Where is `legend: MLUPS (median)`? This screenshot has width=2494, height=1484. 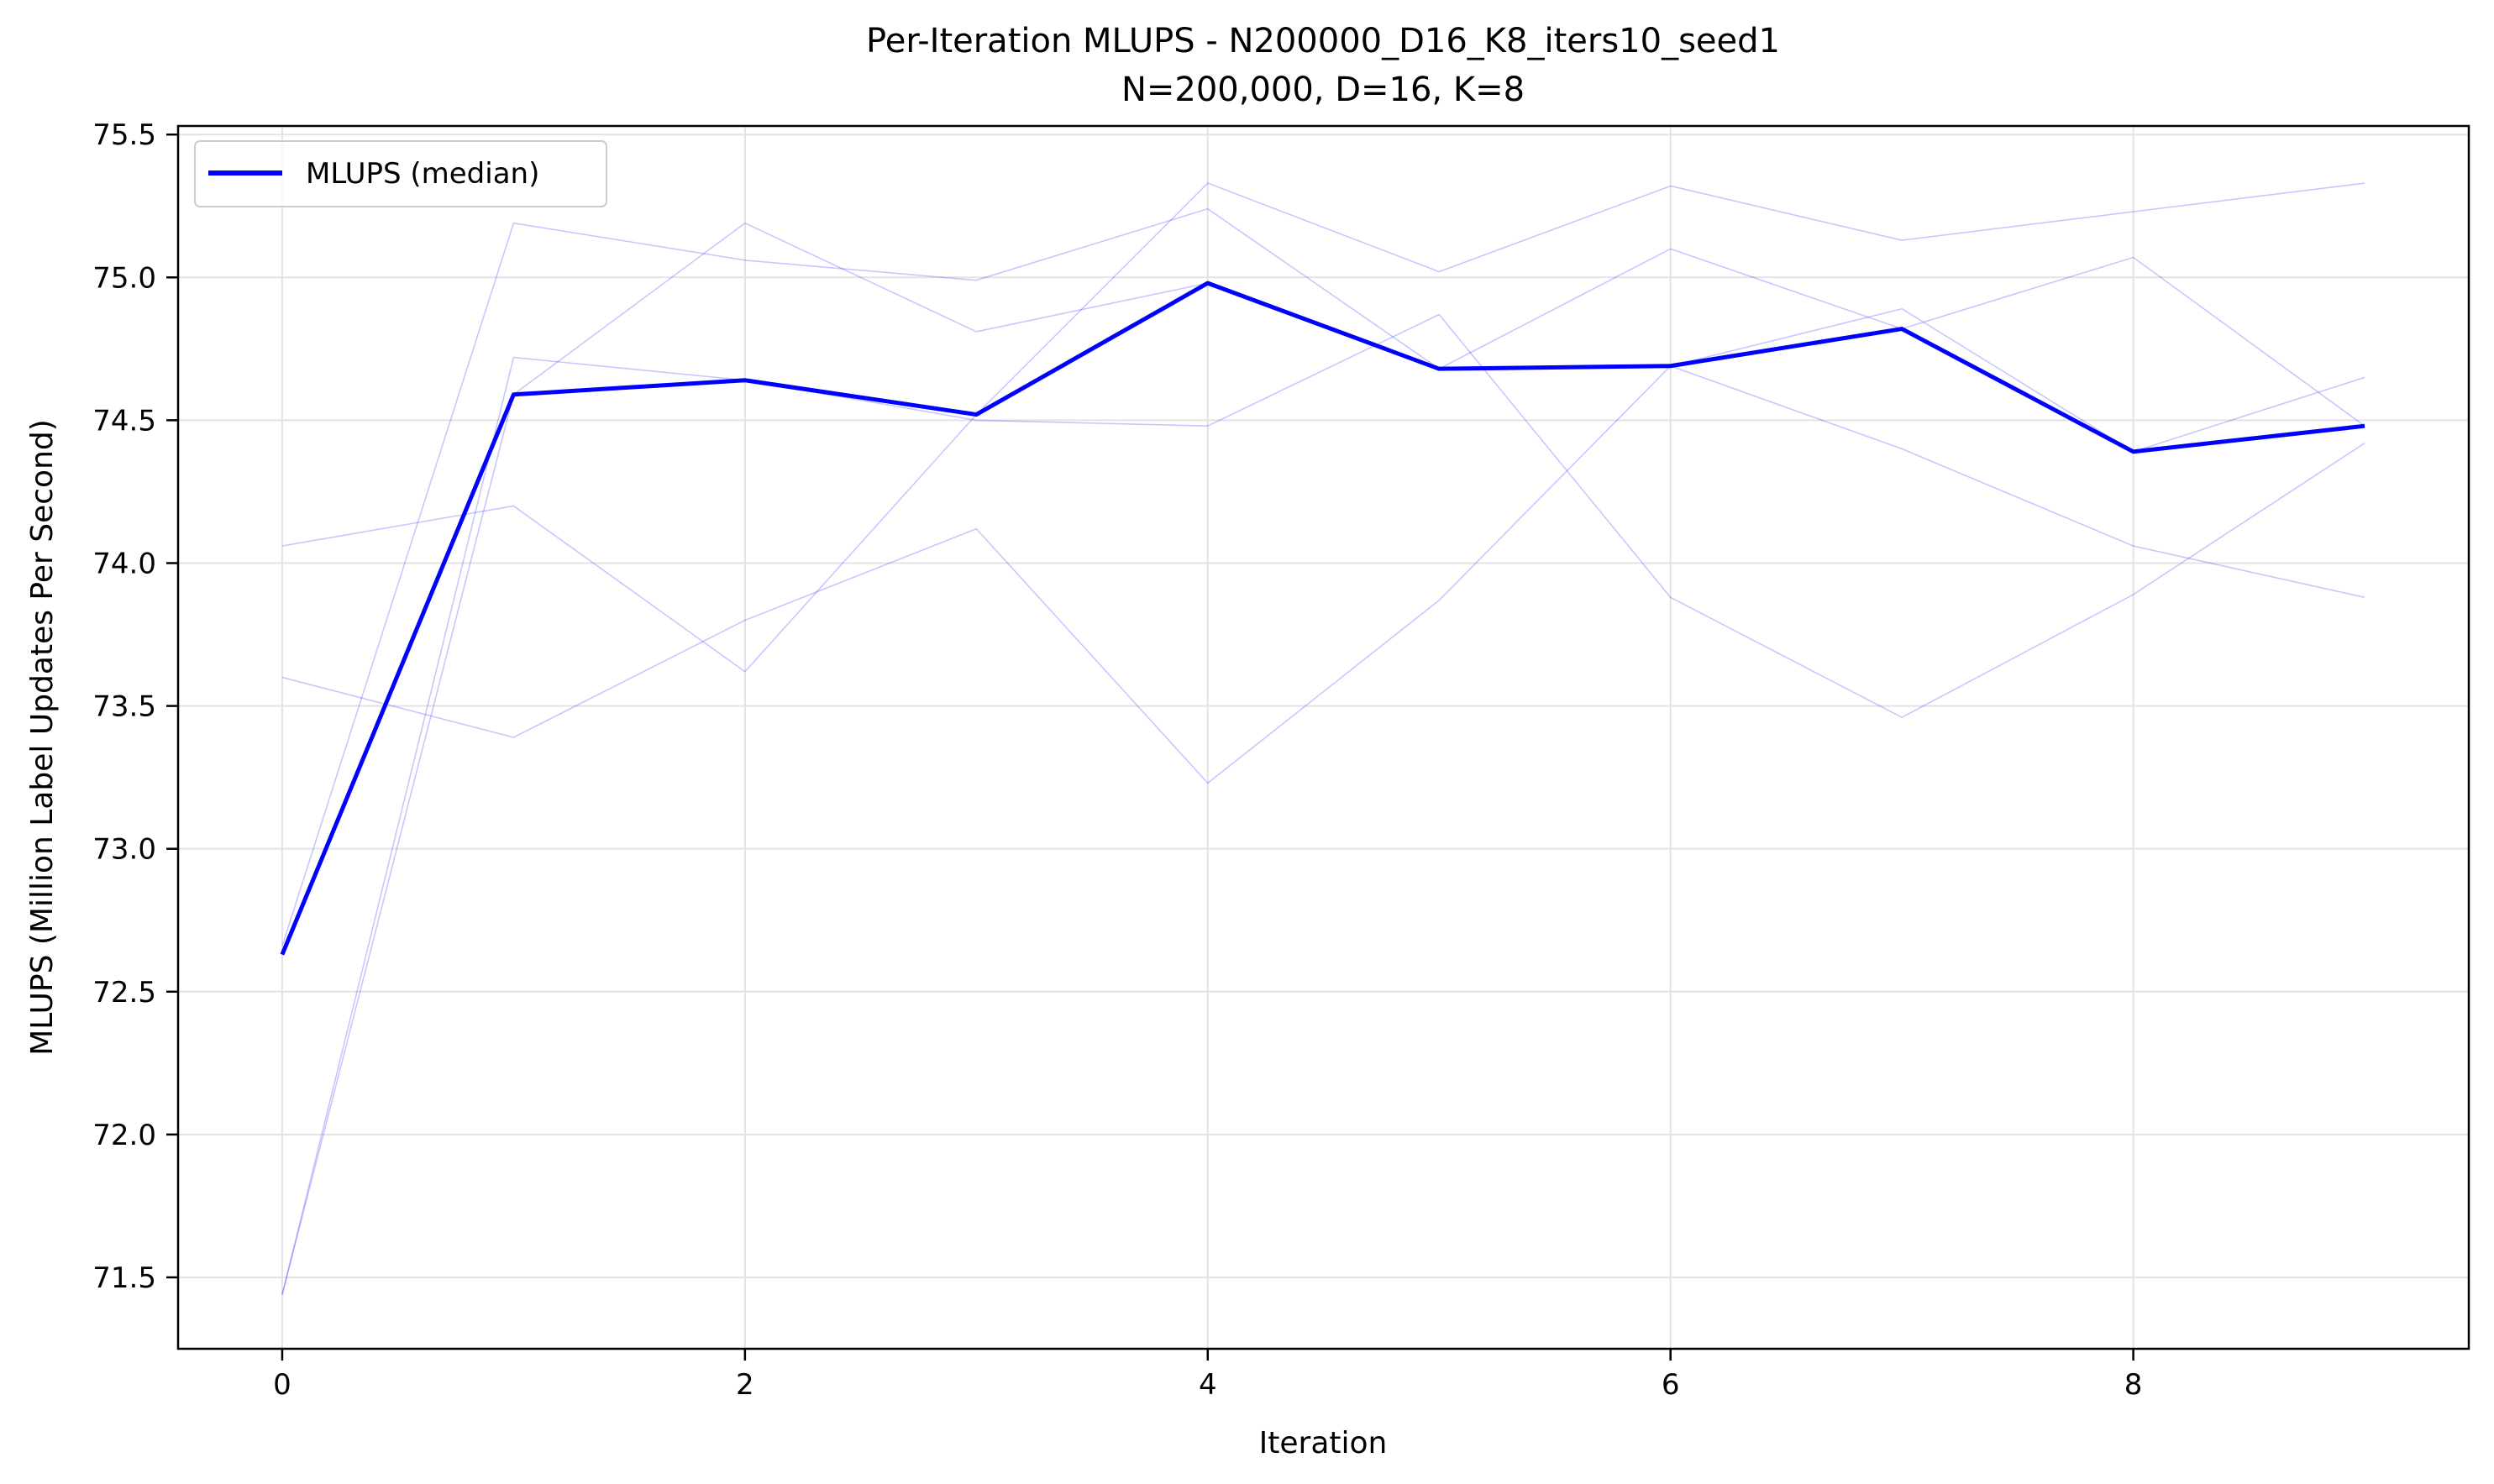
legend: MLUPS (median) is located at coordinates (401, 173).